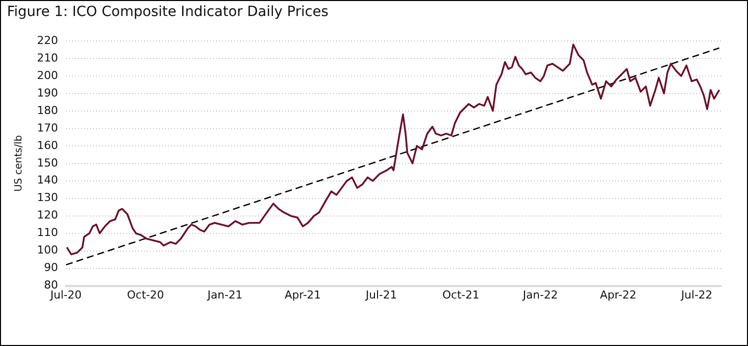 Image resolution: width=748 pixels, height=346 pixels. Describe the element at coordinates (696, 295) in the screenshot. I see `x-tick-label: Jul-22` at that location.